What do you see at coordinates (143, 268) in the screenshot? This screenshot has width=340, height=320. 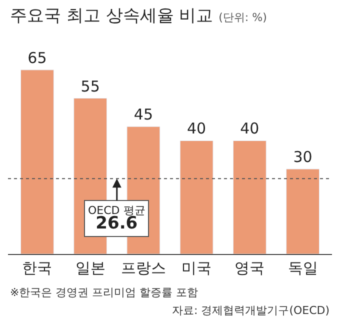 I see `x-tick-label: 프랑스` at bounding box center [143, 268].